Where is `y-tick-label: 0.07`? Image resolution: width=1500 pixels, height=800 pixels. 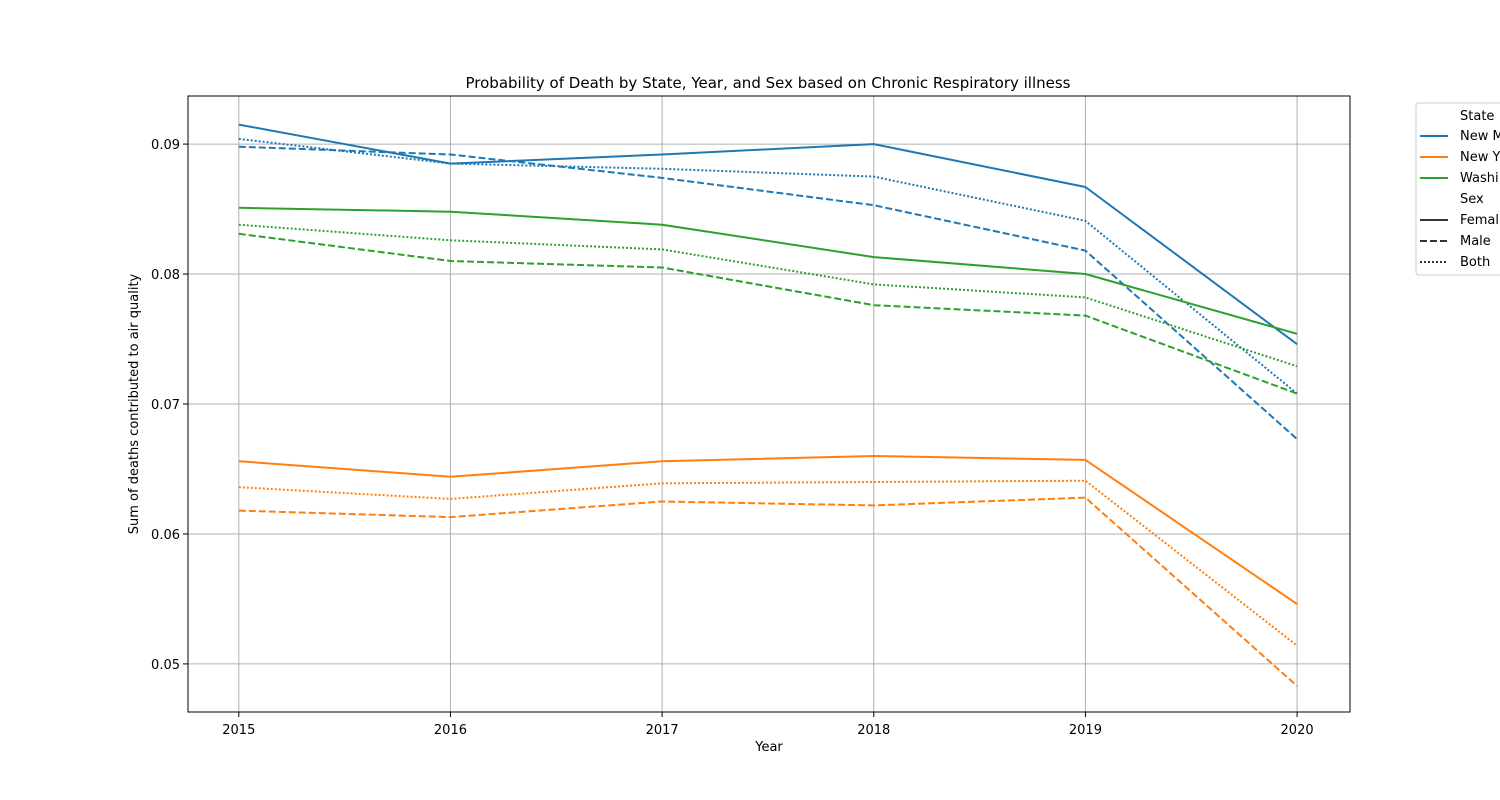
y-tick-label: 0.07 is located at coordinates (165, 405).